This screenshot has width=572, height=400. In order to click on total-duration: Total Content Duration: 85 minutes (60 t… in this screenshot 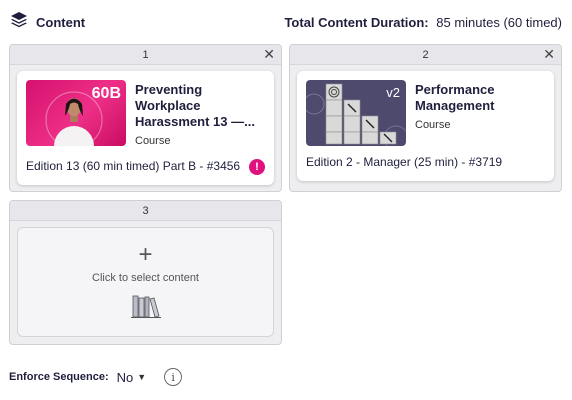, I will do `click(423, 22)`.